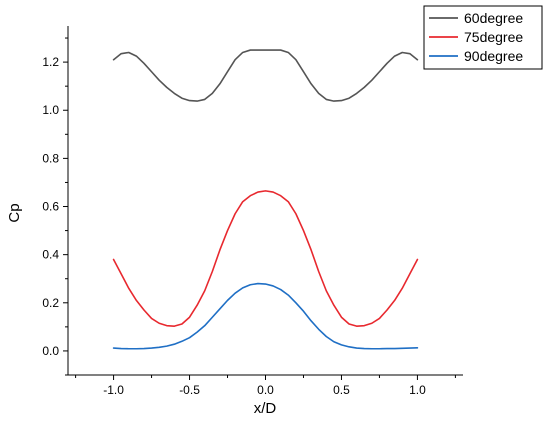  Describe the element at coordinates (50, 255) in the screenshot. I see `y-tick-label: 0.4` at that location.